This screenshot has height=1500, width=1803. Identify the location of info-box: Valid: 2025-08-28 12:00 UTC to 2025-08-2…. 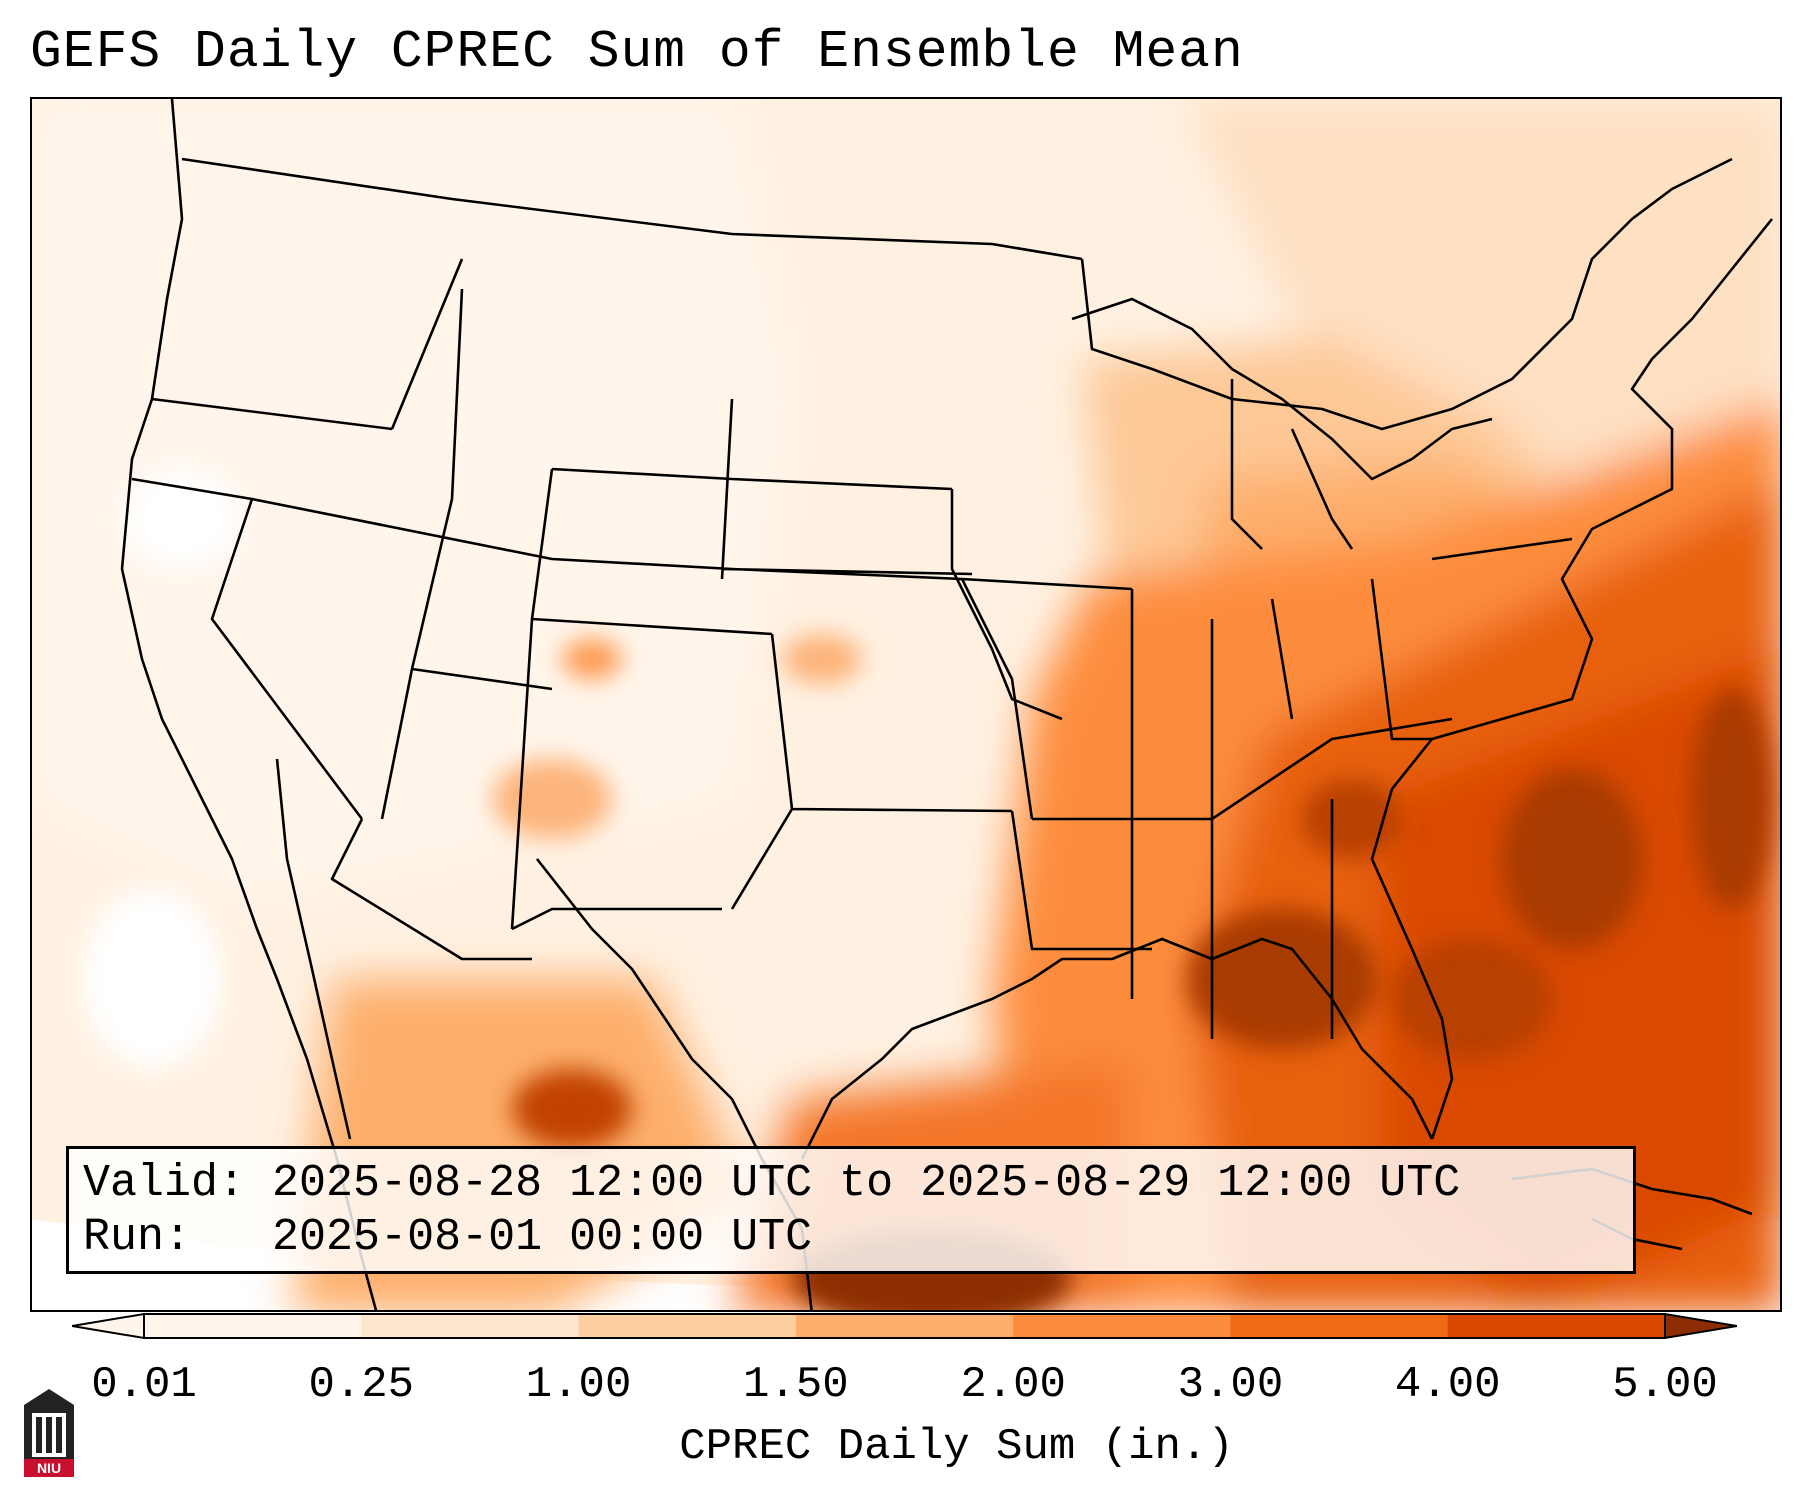
(851, 1210).